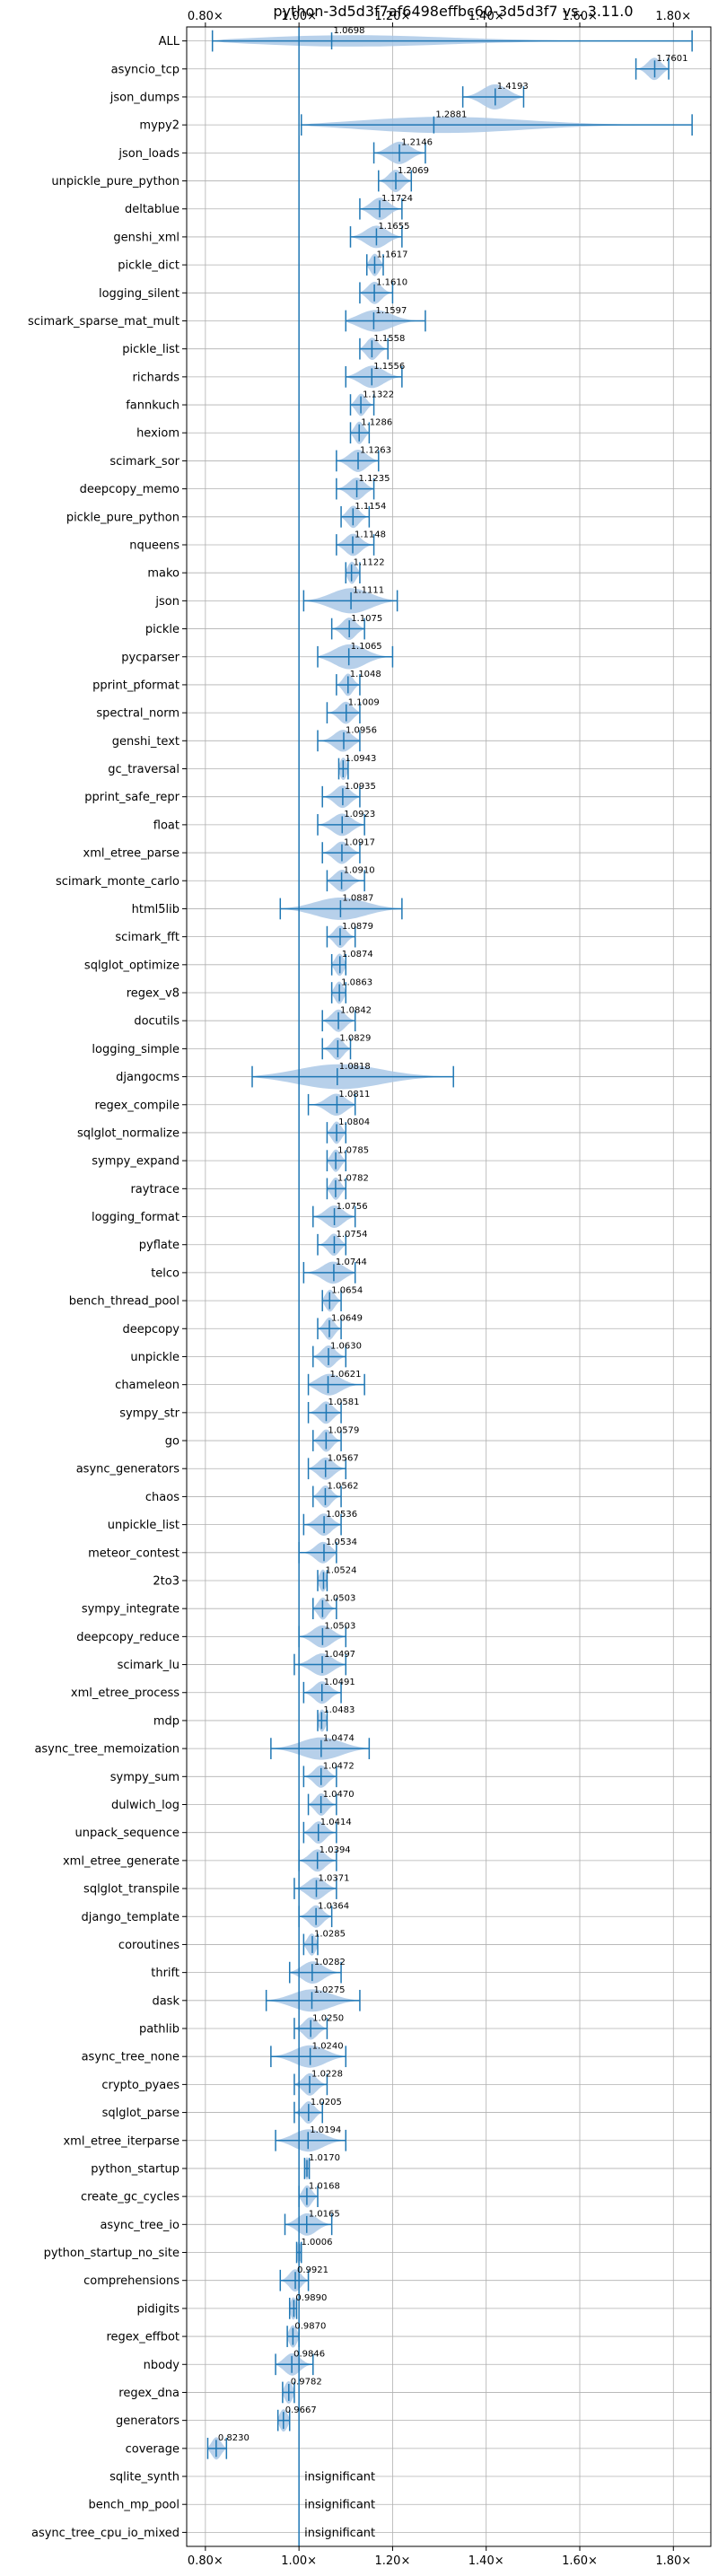  I want to click on value-label: 1.0194, so click(325, 2130).